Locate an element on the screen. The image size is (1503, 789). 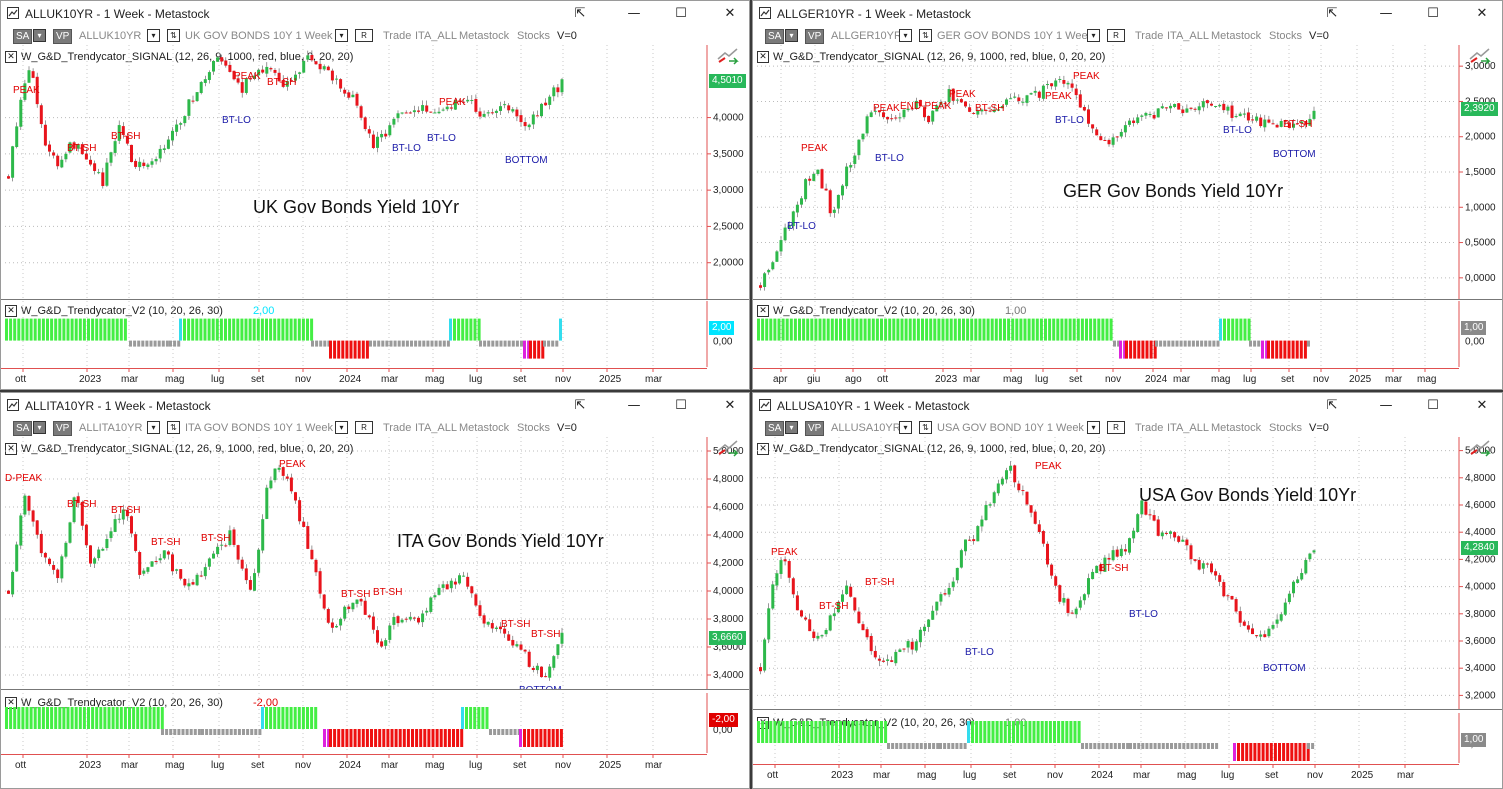
title-bar: ALLUK10YR - 1 Week - Metastock ⇱ — ☐ ✕ is located at coordinates (375, 14).